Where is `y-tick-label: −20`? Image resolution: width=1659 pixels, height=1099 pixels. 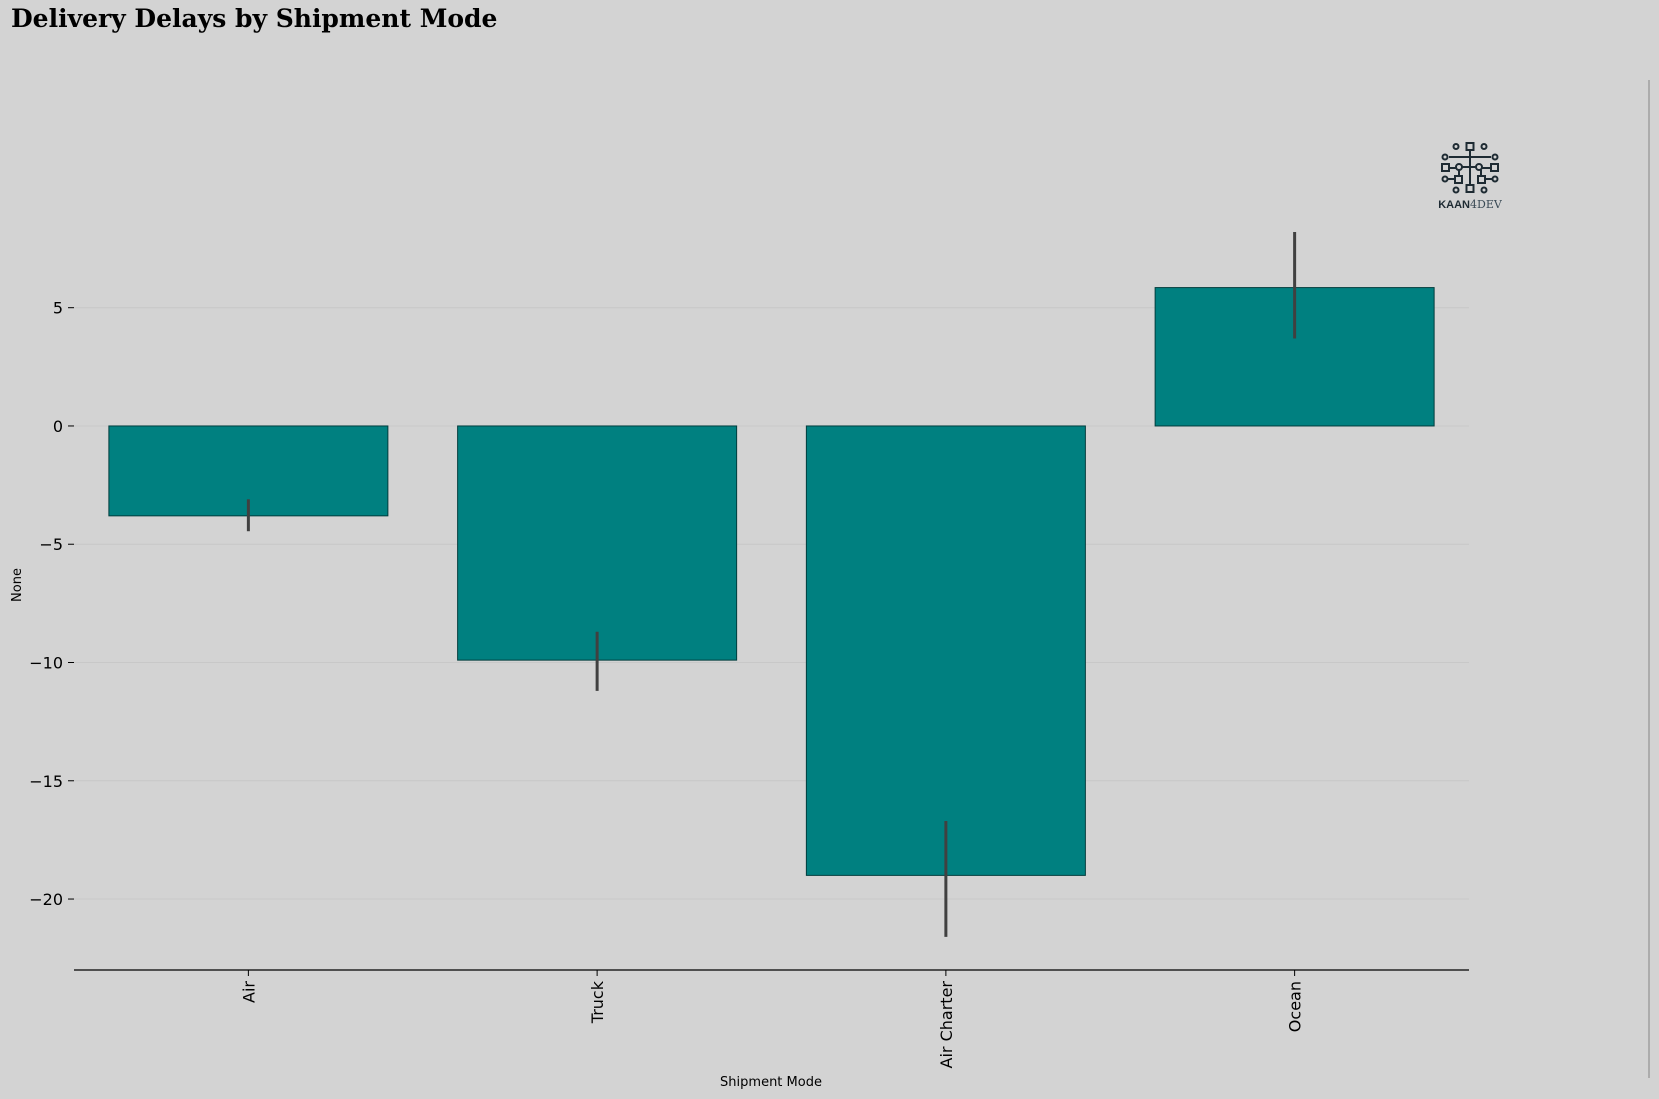
y-tick-label: −20 is located at coordinates (46, 899).